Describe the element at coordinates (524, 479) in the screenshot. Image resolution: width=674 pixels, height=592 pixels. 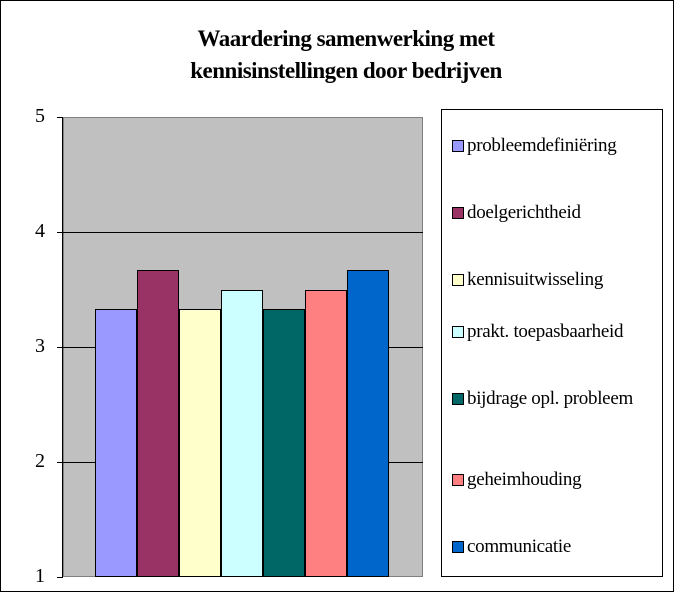
I see `legend-label: geheimhouding` at that location.